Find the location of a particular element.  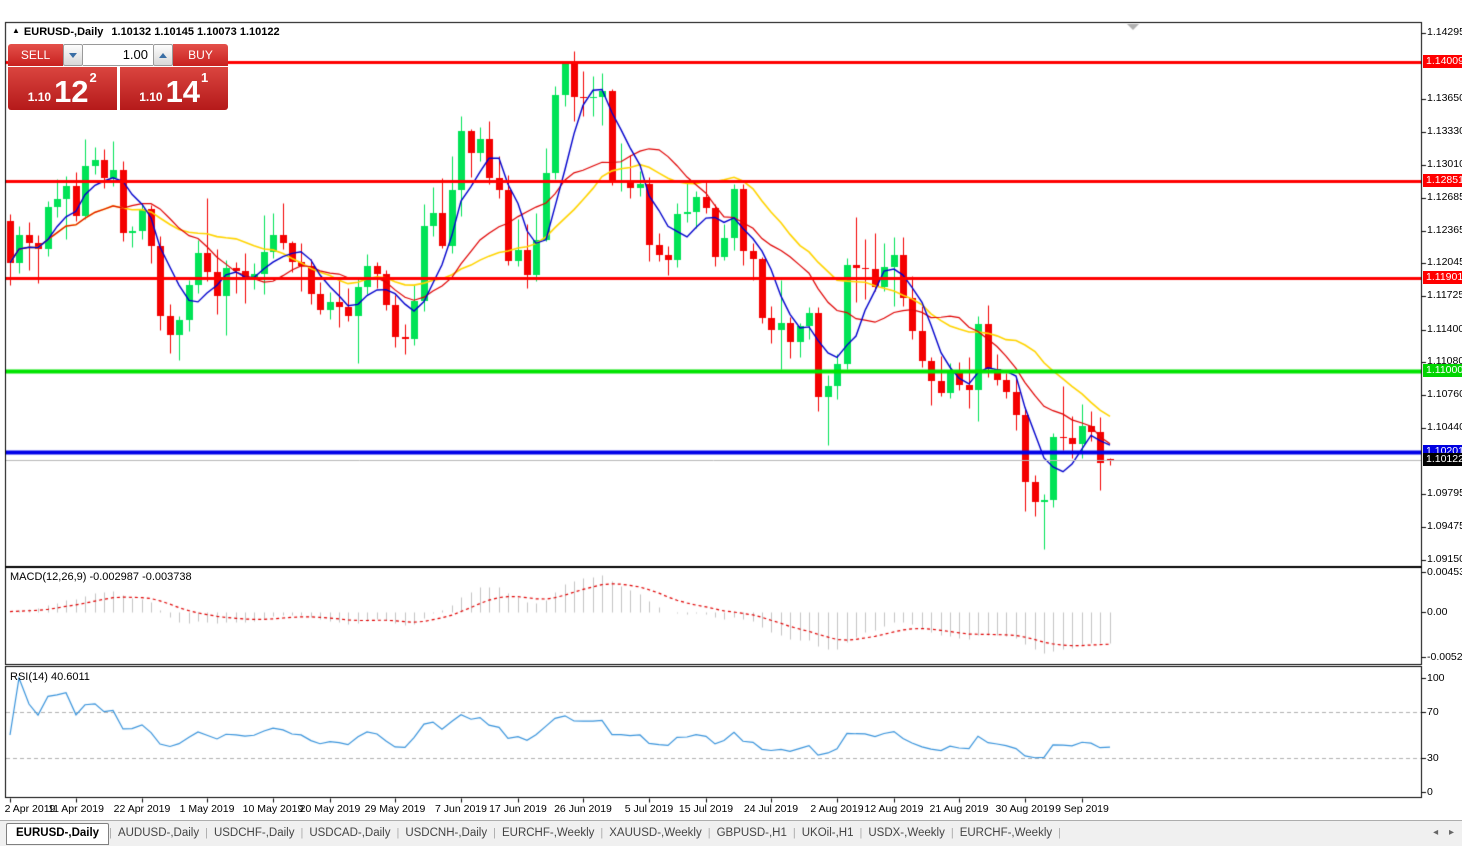

one-click-trading-widget: SELL 1.00 BUY 1.10 12 2 1.10 14 1 is located at coordinates (118, 77).